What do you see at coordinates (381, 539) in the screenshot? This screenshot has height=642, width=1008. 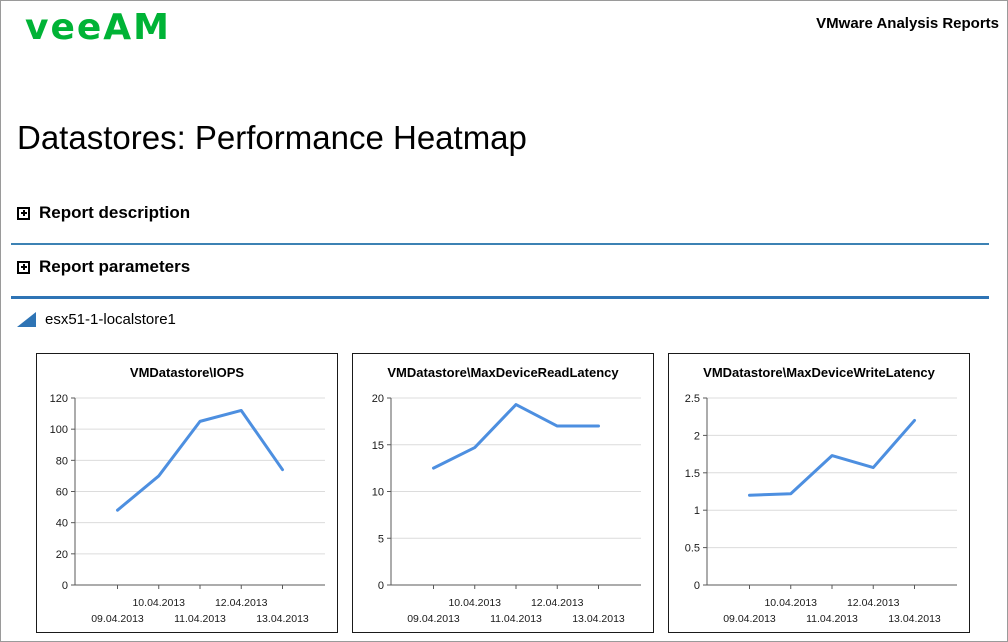 I see `svg-text: 5` at bounding box center [381, 539].